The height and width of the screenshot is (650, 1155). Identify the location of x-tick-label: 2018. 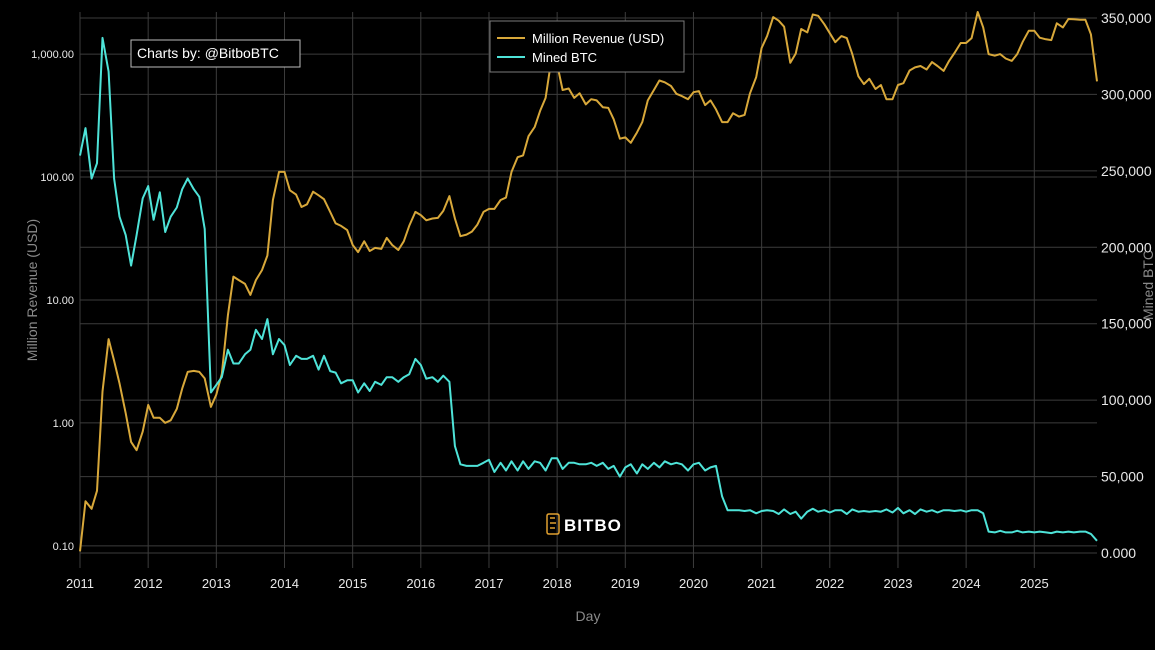
(557, 583).